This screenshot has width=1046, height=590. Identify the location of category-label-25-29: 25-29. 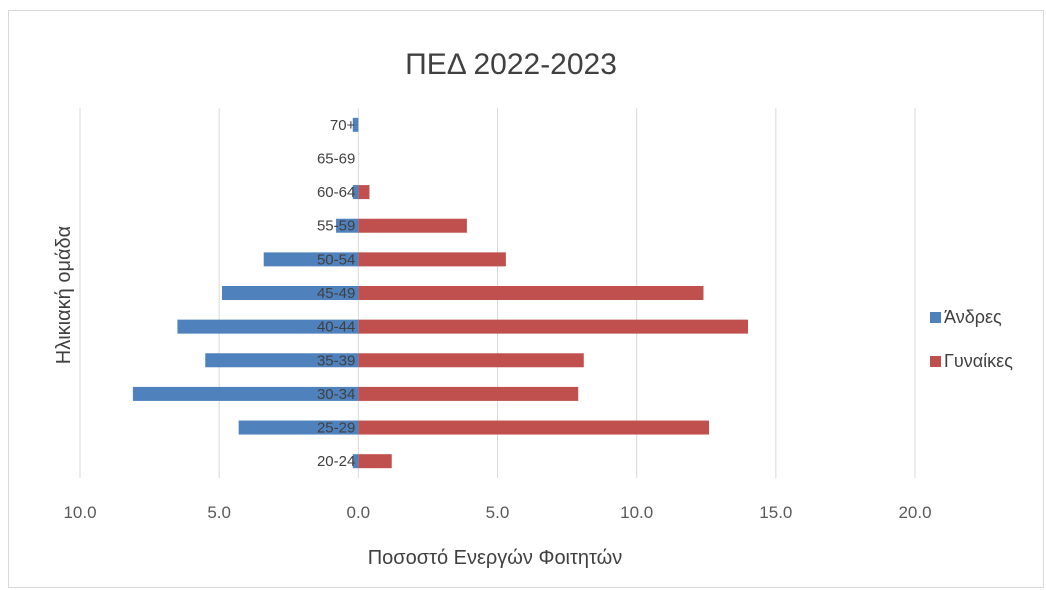
(336, 428).